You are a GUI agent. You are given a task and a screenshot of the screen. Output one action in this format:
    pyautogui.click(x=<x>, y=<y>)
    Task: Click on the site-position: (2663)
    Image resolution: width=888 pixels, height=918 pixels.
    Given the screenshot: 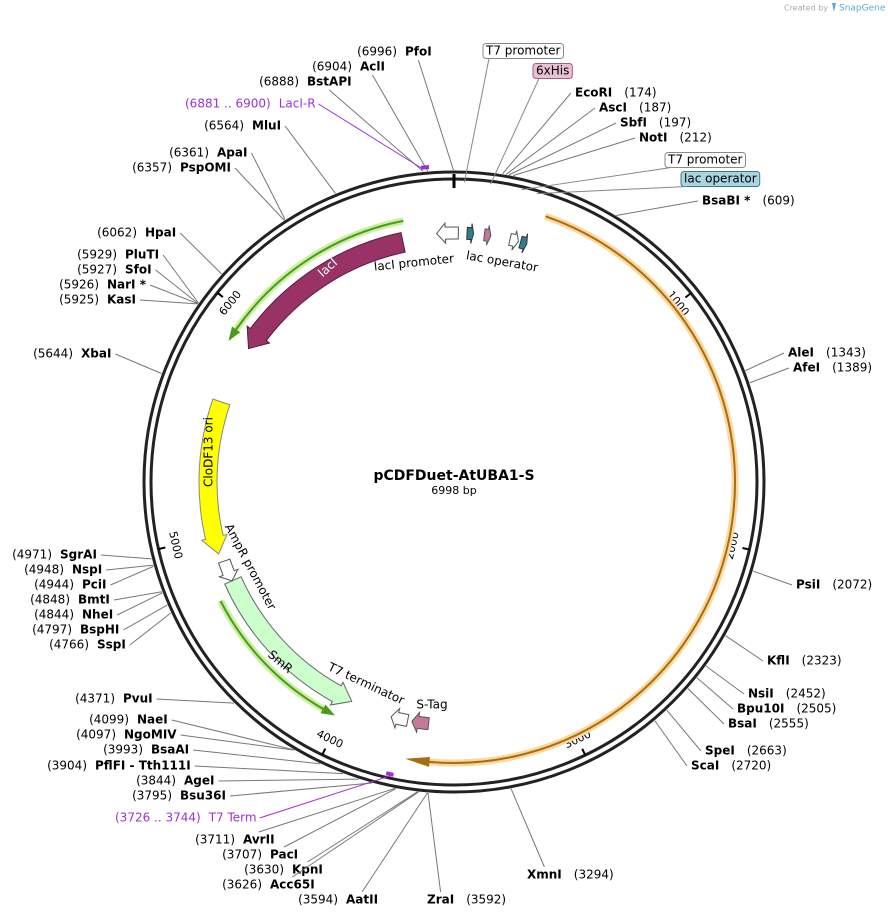 What is the action you would take?
    pyautogui.click(x=767, y=751)
    